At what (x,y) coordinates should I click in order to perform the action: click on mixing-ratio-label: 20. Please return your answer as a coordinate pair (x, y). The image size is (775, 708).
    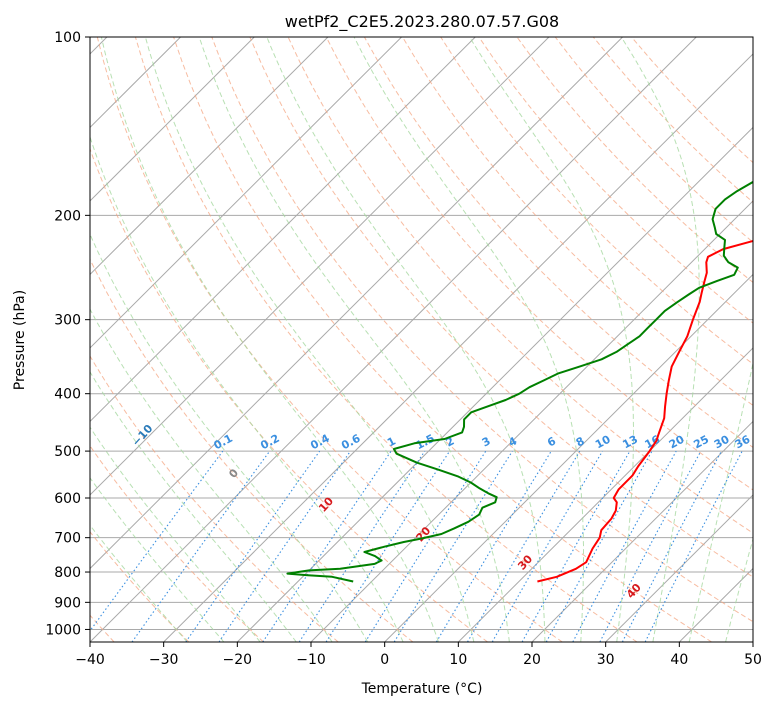
    Looking at the image, I should click on (677, 442).